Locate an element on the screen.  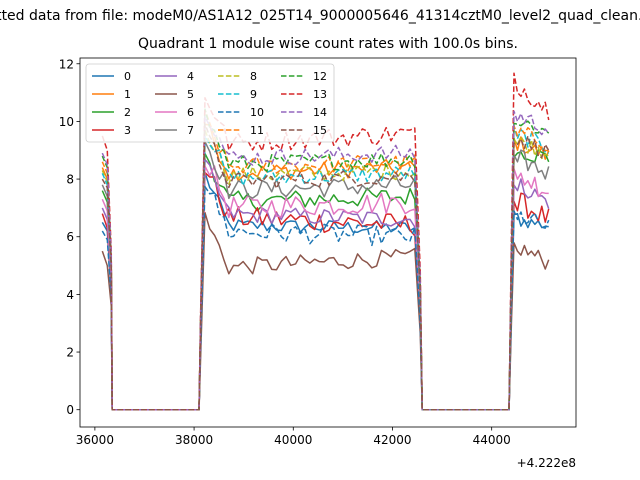
legend-label-8: 8 is located at coordinates (253, 76).